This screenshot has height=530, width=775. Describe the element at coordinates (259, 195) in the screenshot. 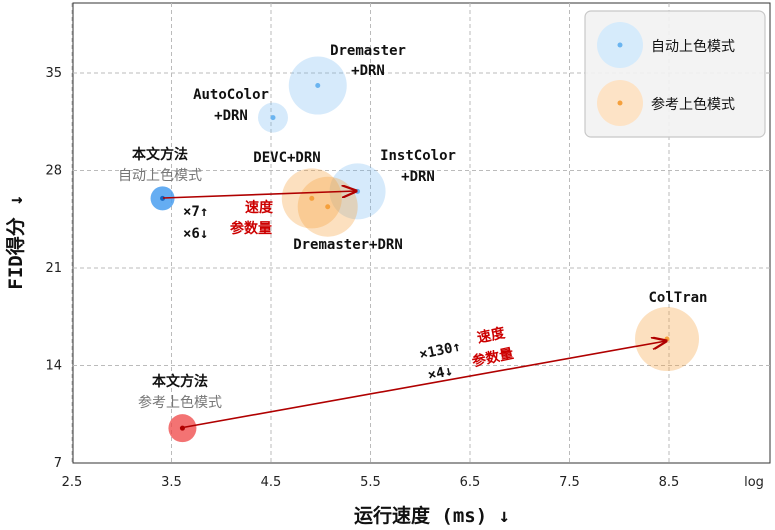

I see `improvement-arrow-auto` at that location.